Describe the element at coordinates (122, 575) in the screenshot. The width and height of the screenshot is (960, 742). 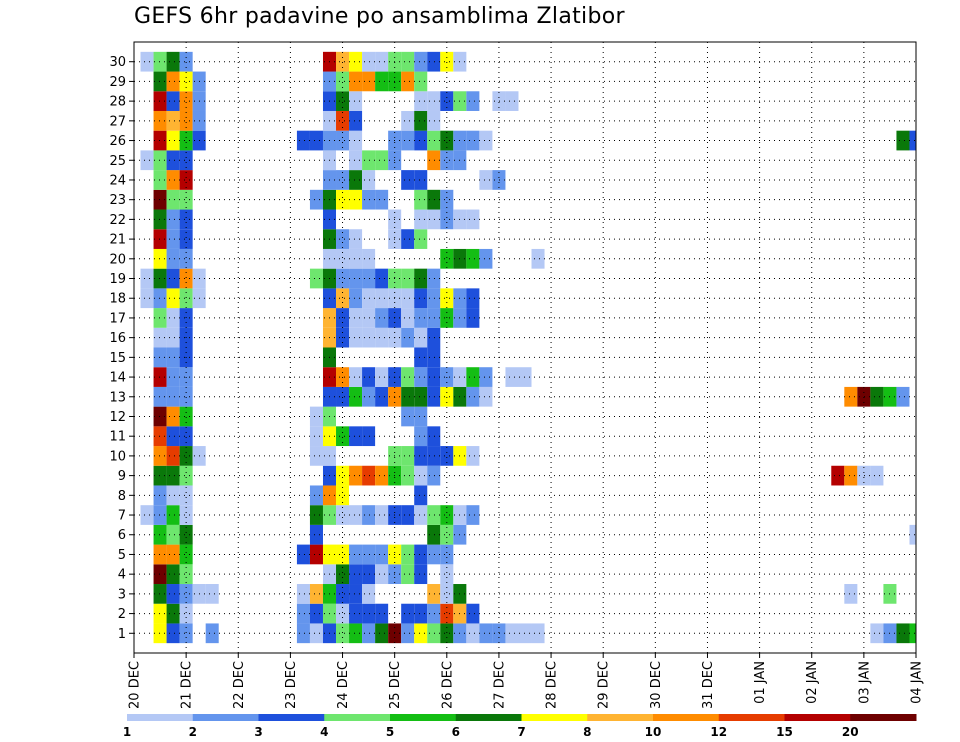
I see `y-tick-label: 4` at that location.